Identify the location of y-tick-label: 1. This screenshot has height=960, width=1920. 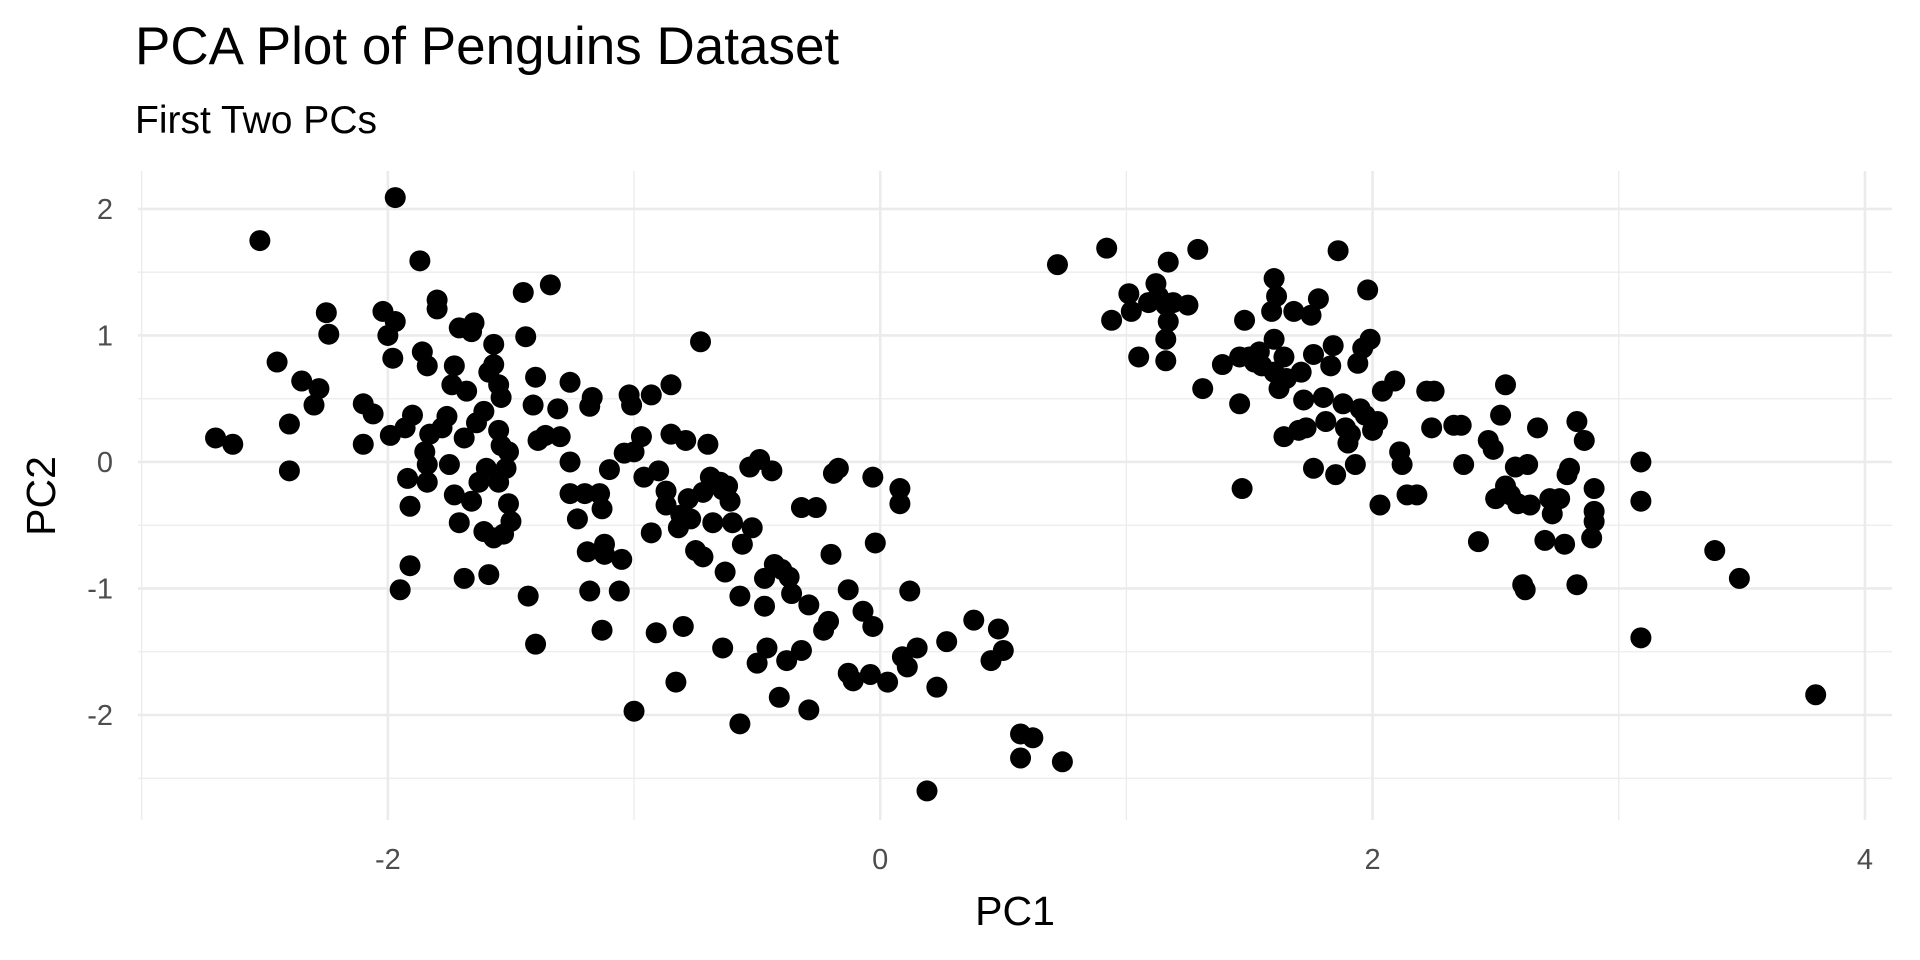
(105, 336).